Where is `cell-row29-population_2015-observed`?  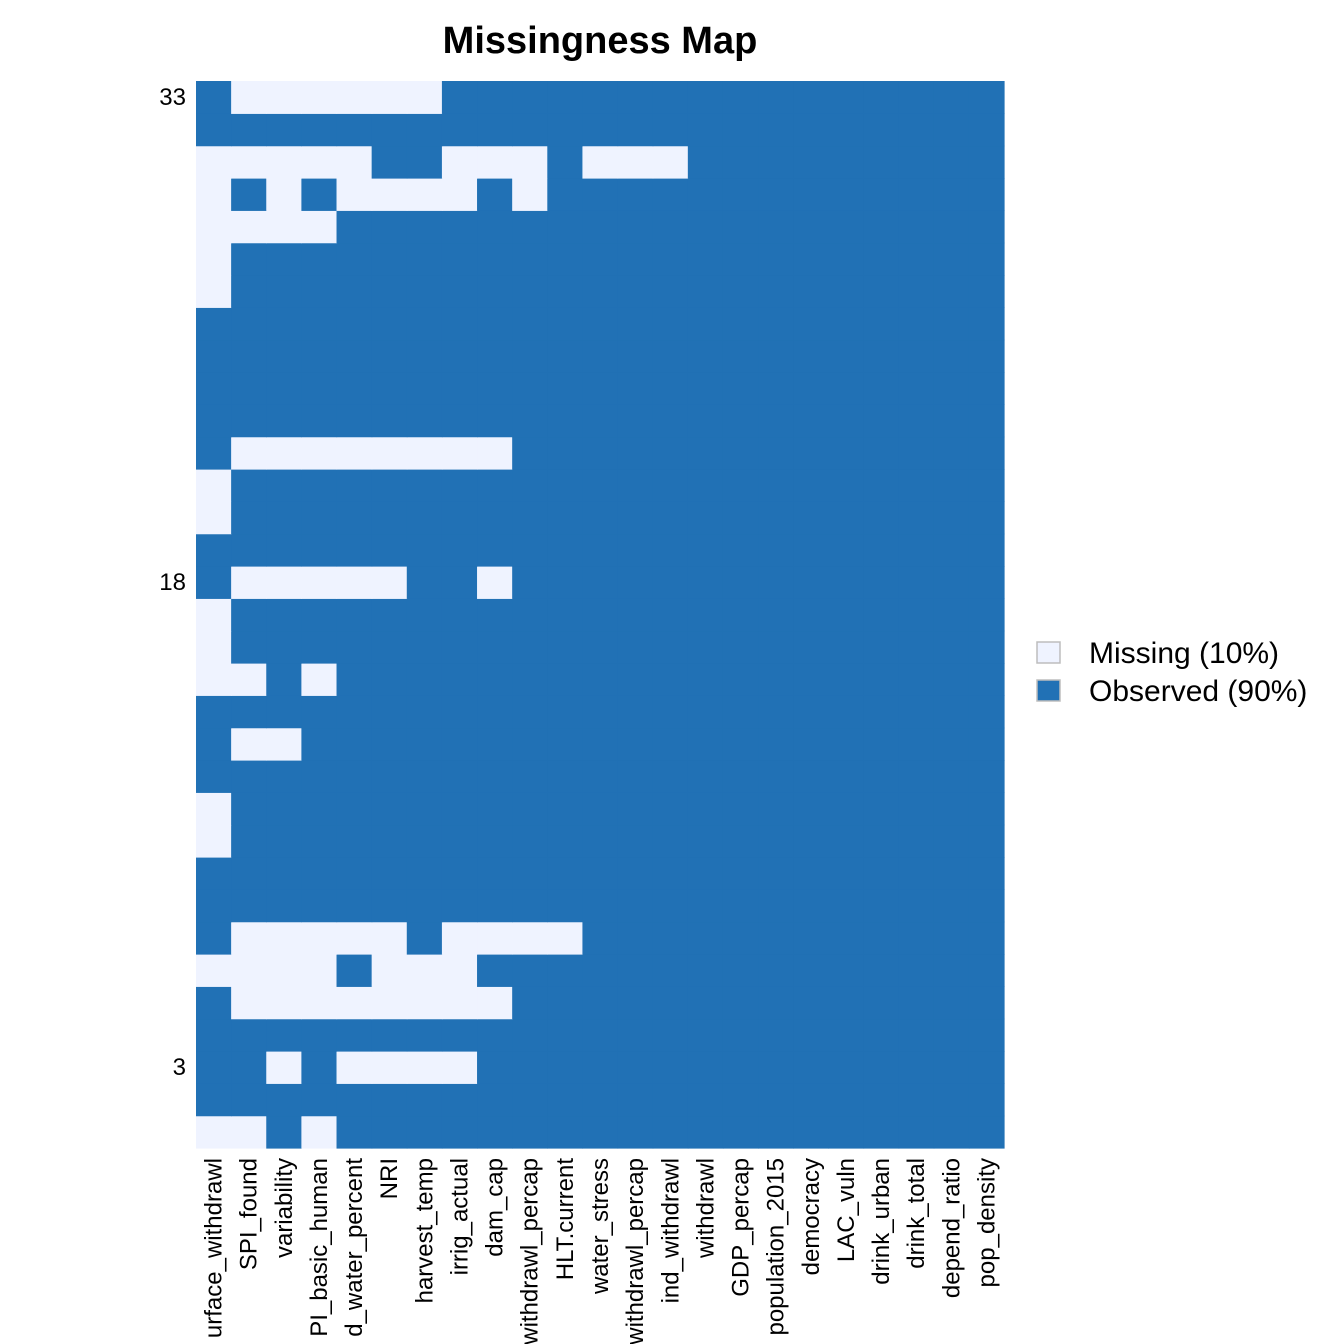 cell-row29-population_2015-observed is located at coordinates (776, 227).